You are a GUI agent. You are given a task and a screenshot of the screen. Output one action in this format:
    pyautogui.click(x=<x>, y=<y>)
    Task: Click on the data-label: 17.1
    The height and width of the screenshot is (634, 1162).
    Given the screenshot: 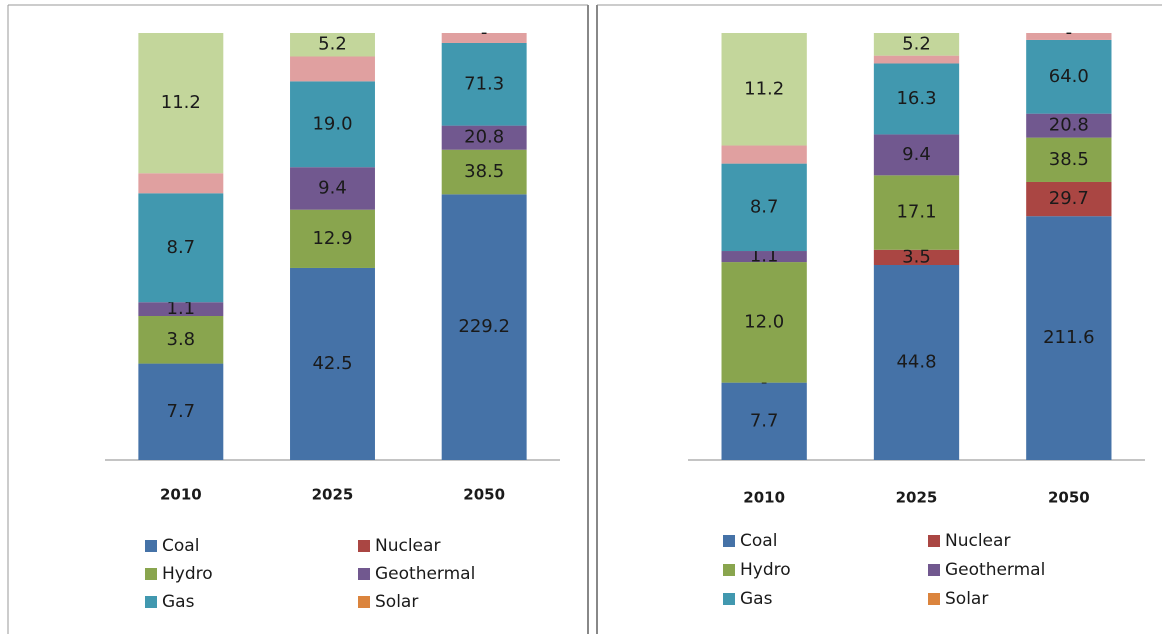 What is the action you would take?
    pyautogui.click(x=916, y=212)
    